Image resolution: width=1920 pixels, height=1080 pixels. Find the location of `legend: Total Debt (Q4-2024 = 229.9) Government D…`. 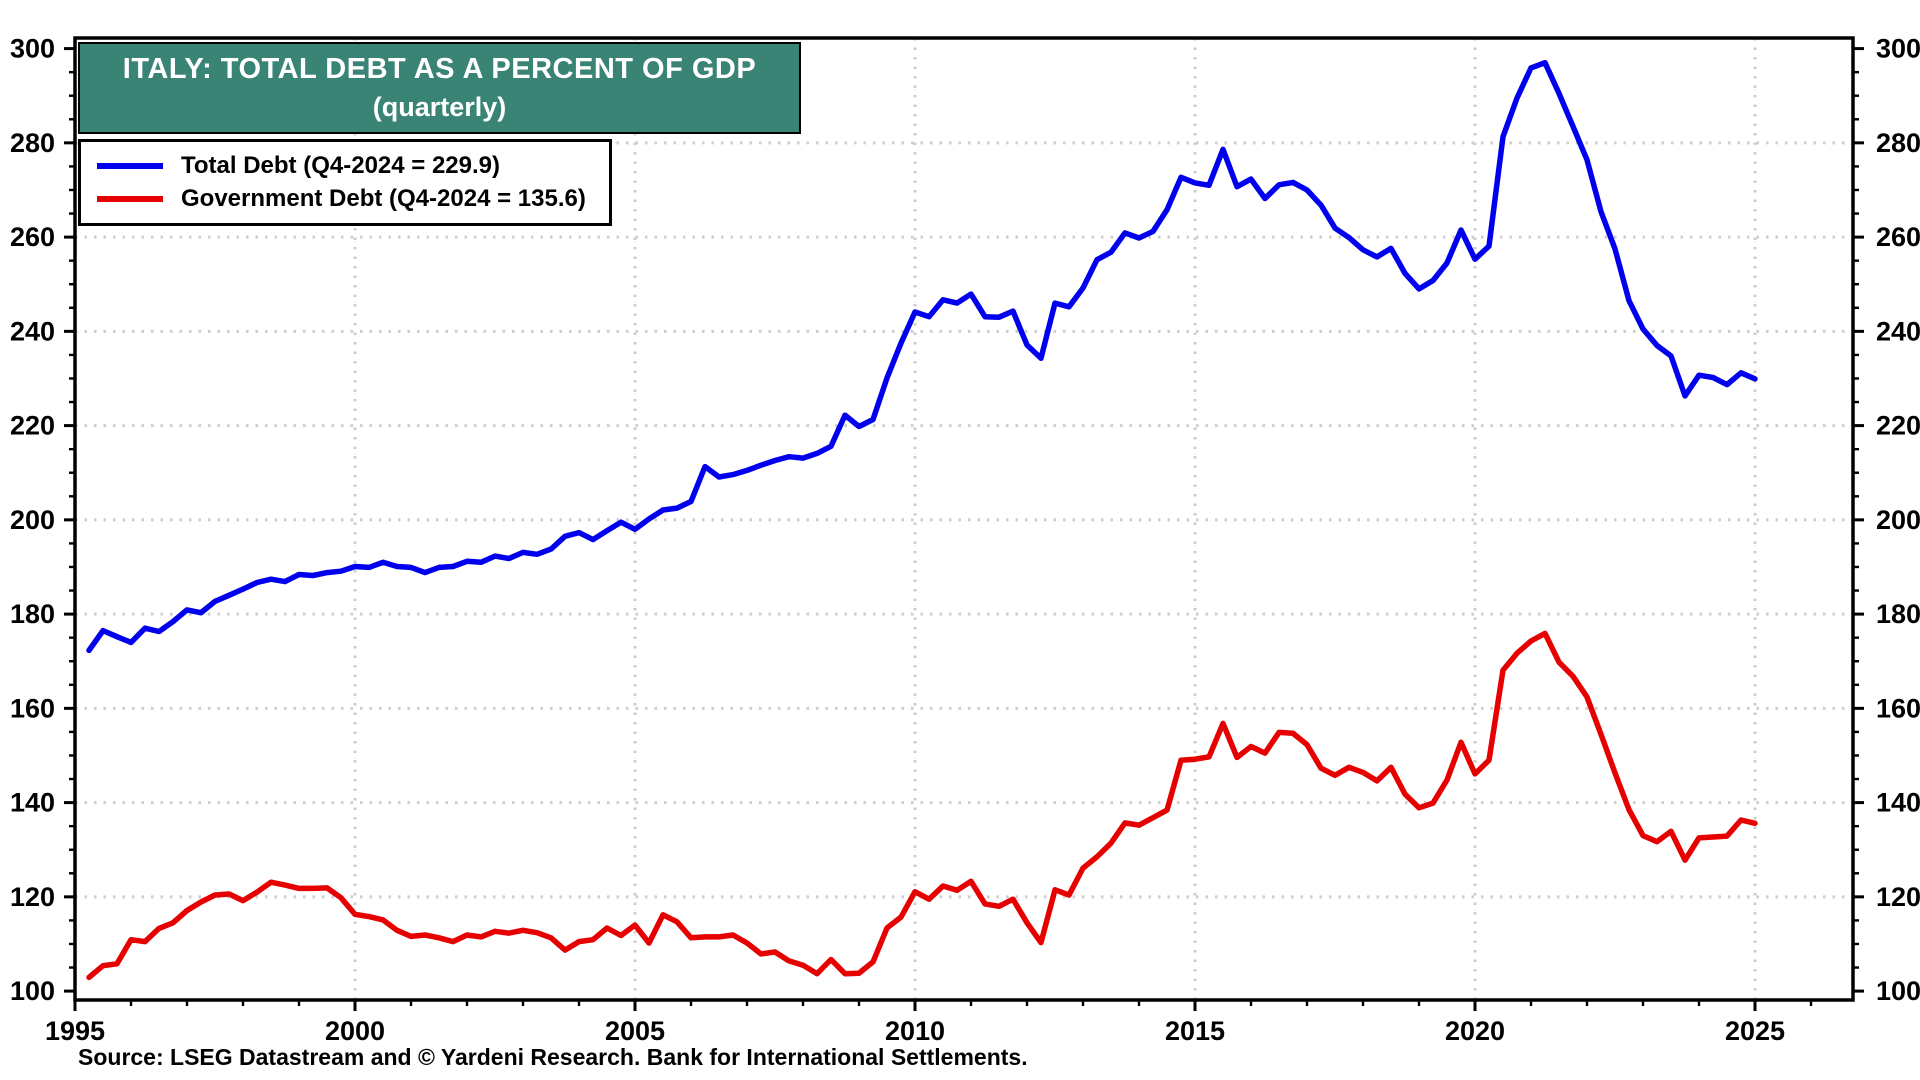

legend: Total Debt (Q4-2024 = 229.9) Government D… is located at coordinates (345, 182).